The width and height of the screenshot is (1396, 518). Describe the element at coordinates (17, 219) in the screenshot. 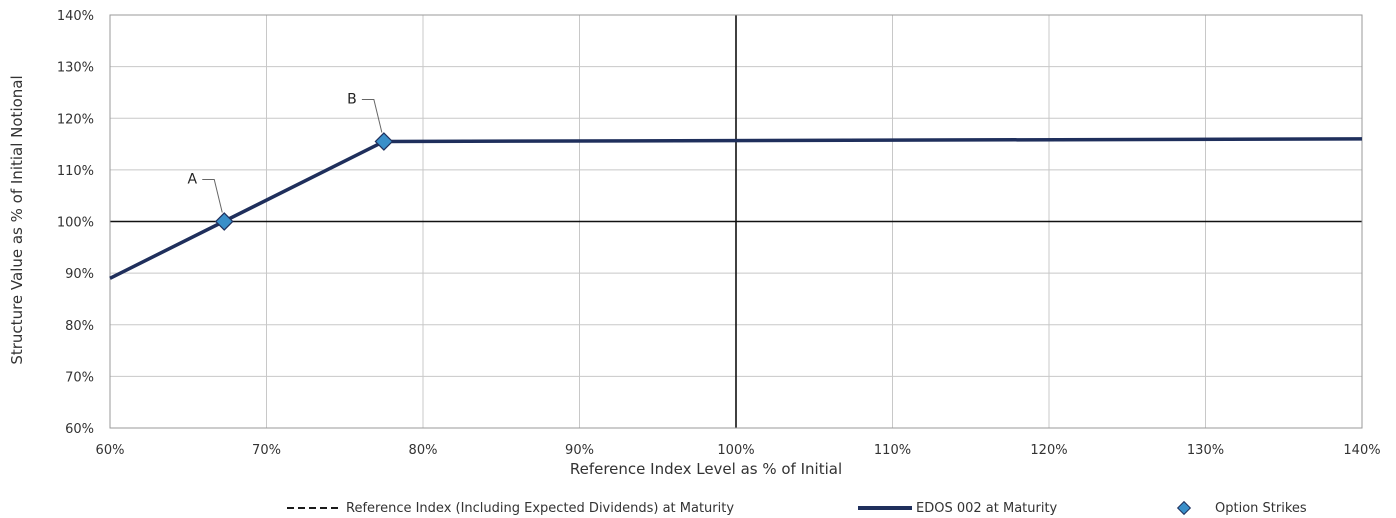

I see `y-axis-title: Structure Value as % of Initial Notional` at that location.